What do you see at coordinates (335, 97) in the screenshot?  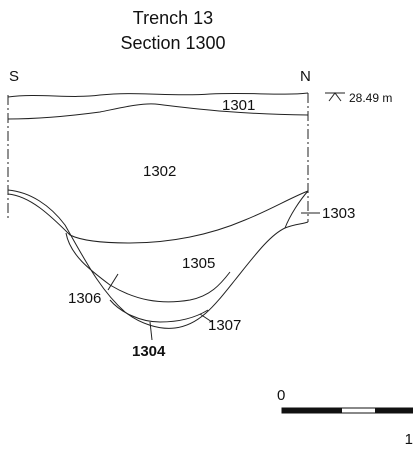 I see `datum-marker` at bounding box center [335, 97].